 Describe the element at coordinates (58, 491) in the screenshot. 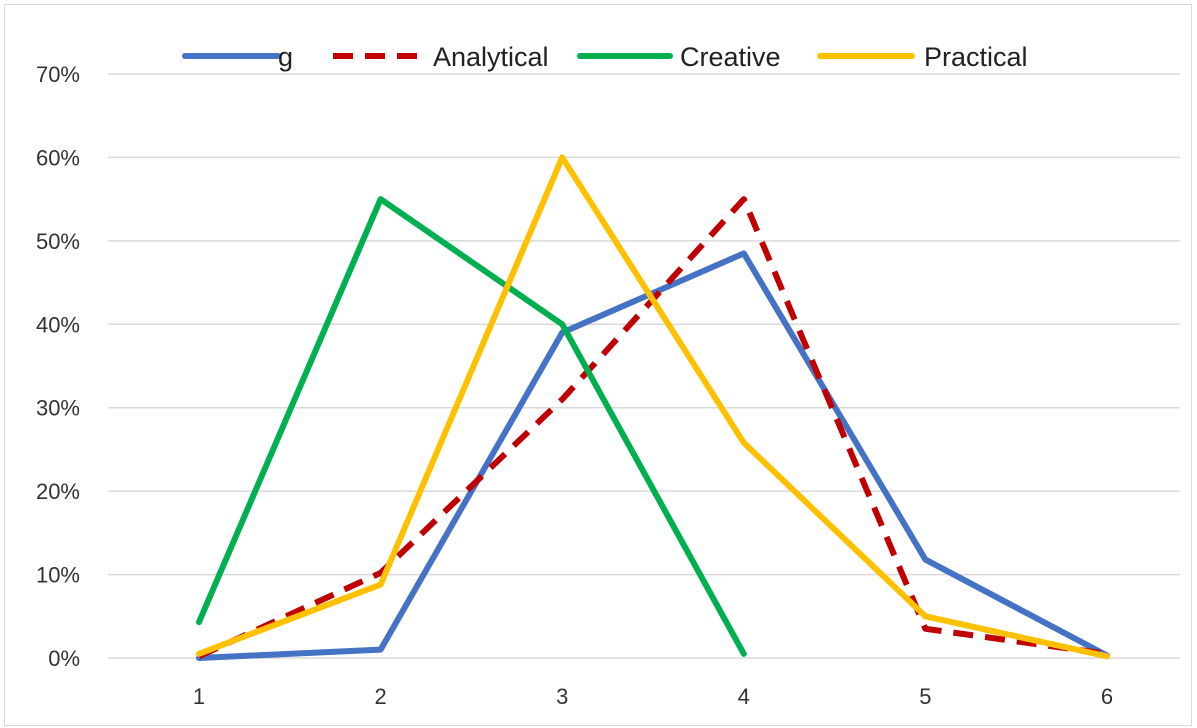

I see `y-tick-label: 20%` at that location.